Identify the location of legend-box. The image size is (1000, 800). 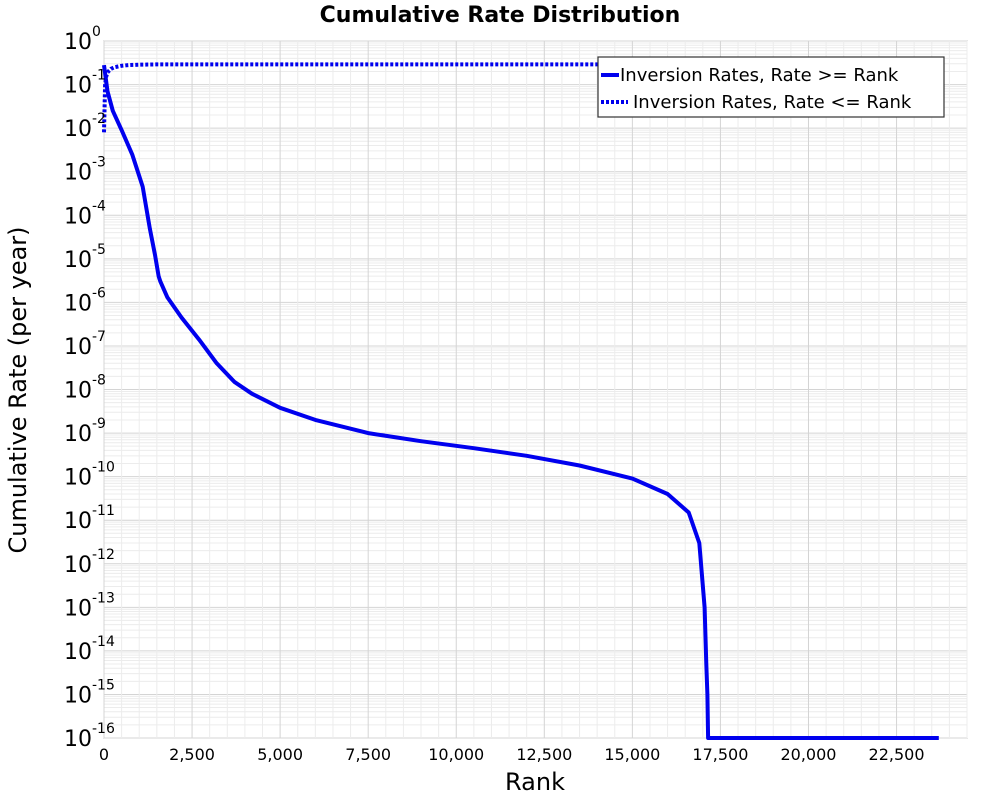
(771, 87).